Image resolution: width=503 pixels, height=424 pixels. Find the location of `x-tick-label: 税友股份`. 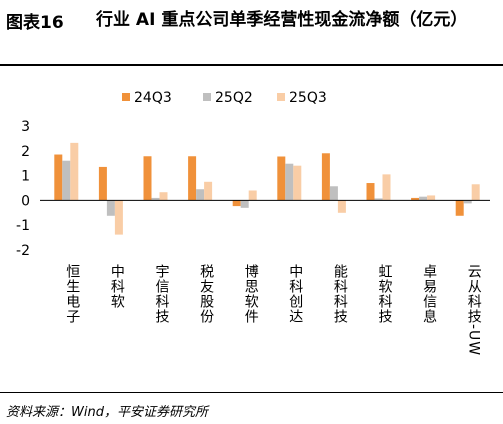

x-tick-label: 税友股份 is located at coordinates (206, 294).